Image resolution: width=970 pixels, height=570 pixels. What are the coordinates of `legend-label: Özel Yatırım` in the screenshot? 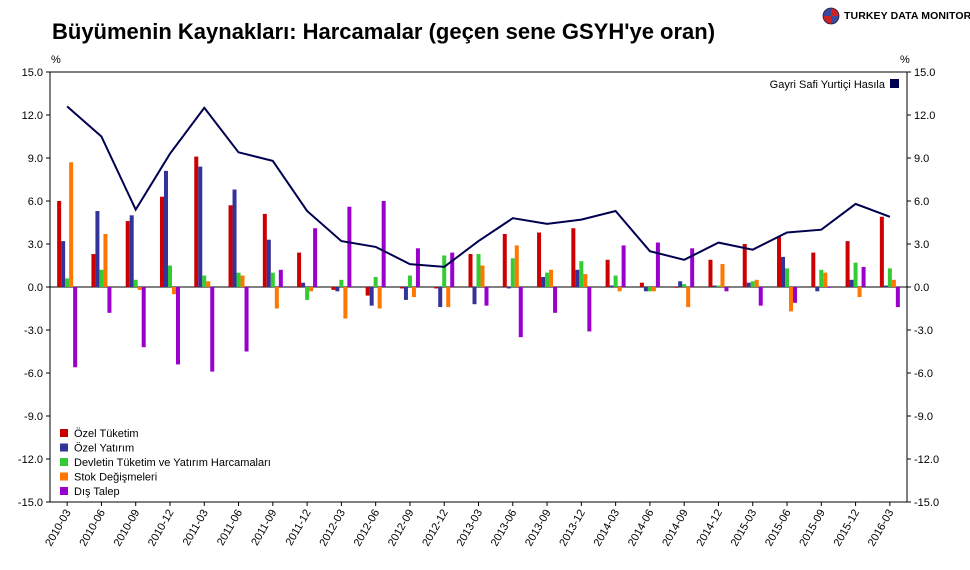 It's located at (104, 449).